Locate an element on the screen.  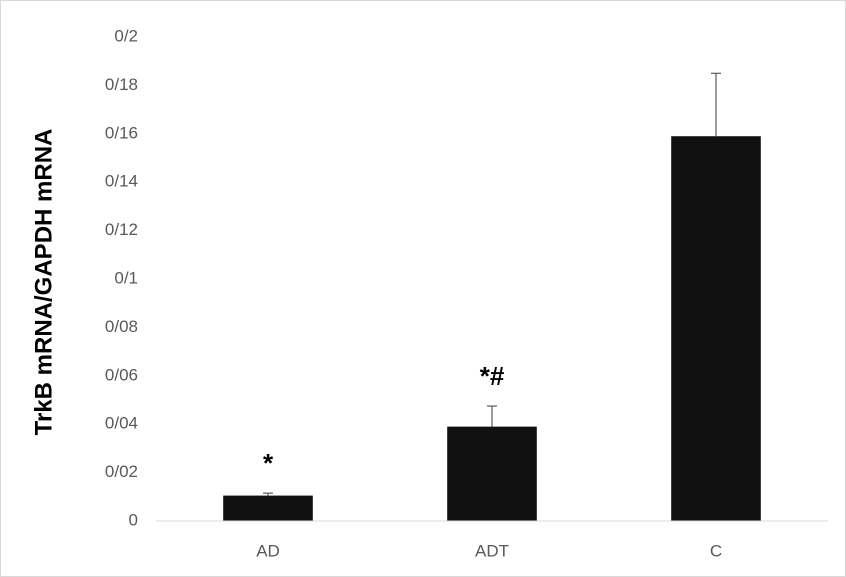
y-tick-label: 0/18 is located at coordinates (121, 84).